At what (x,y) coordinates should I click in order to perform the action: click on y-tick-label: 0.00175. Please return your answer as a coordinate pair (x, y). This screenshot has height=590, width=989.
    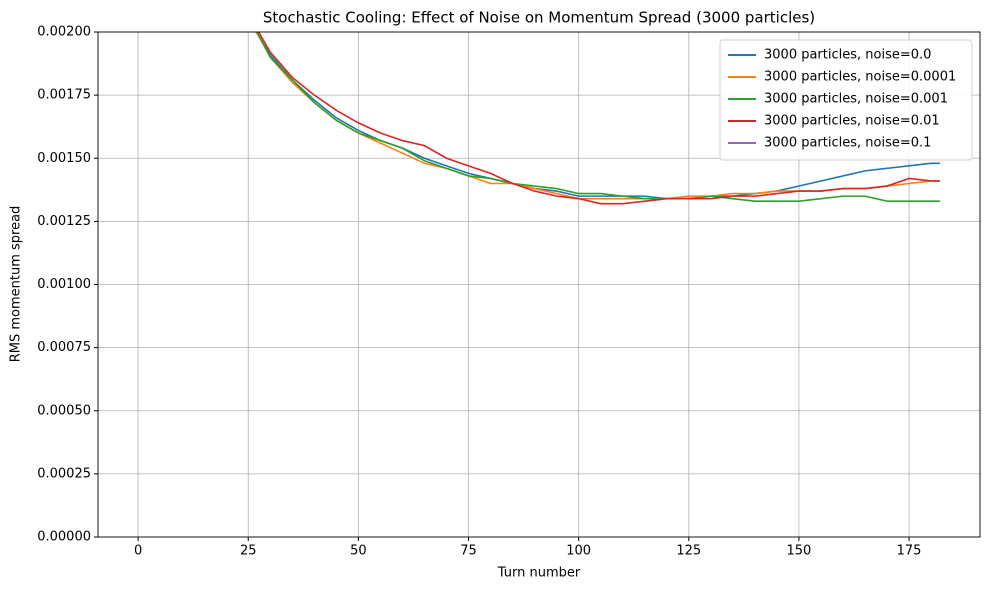
    Looking at the image, I should click on (64, 95).